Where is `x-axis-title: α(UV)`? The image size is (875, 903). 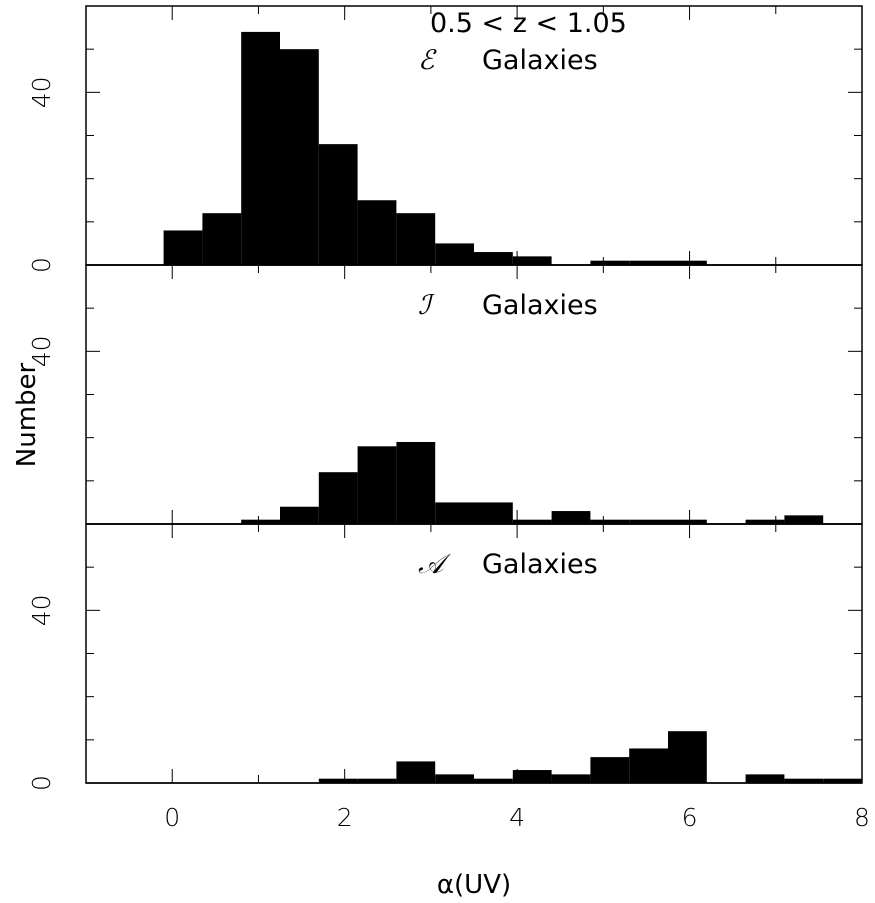
x-axis-title: α(UV) is located at coordinates (474, 885).